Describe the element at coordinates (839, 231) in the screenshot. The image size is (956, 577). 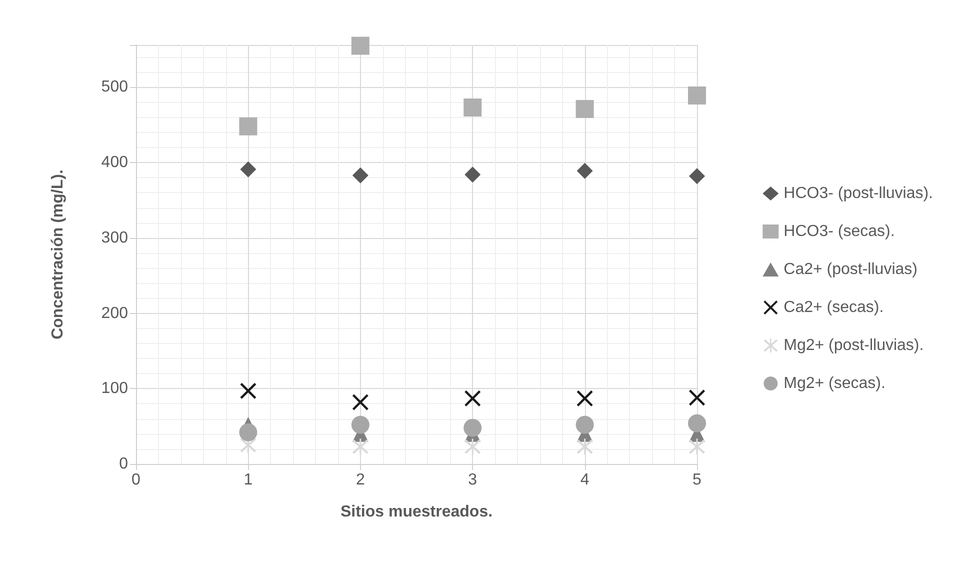
I see `legend-label: HCO3- (secas).` at that location.